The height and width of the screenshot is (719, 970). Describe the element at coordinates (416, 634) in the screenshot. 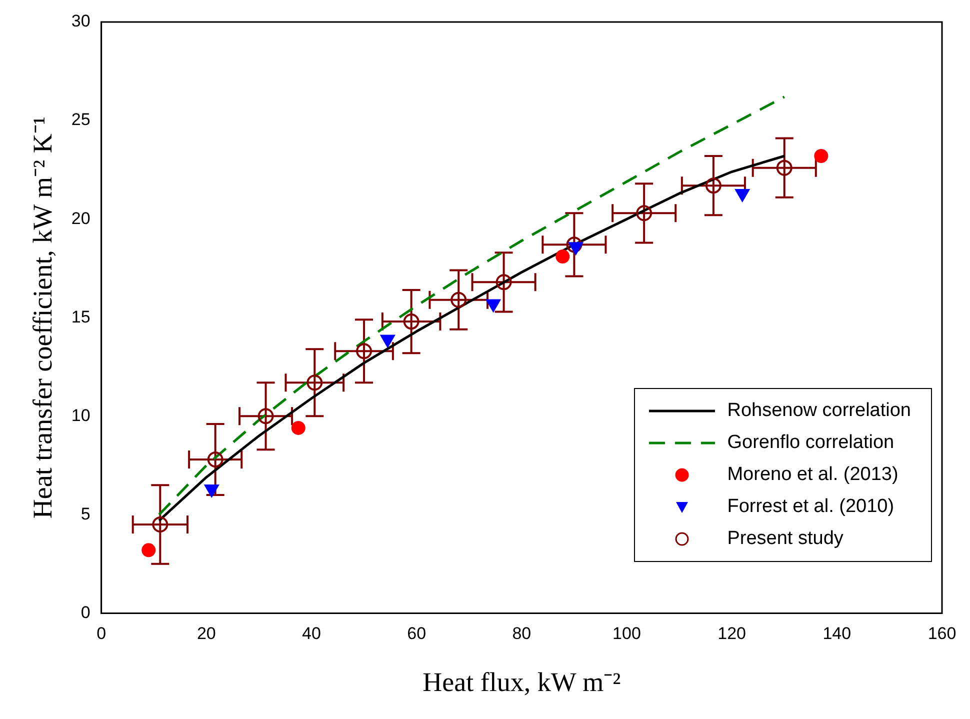

I see `x-tick-label: 60` at that location.